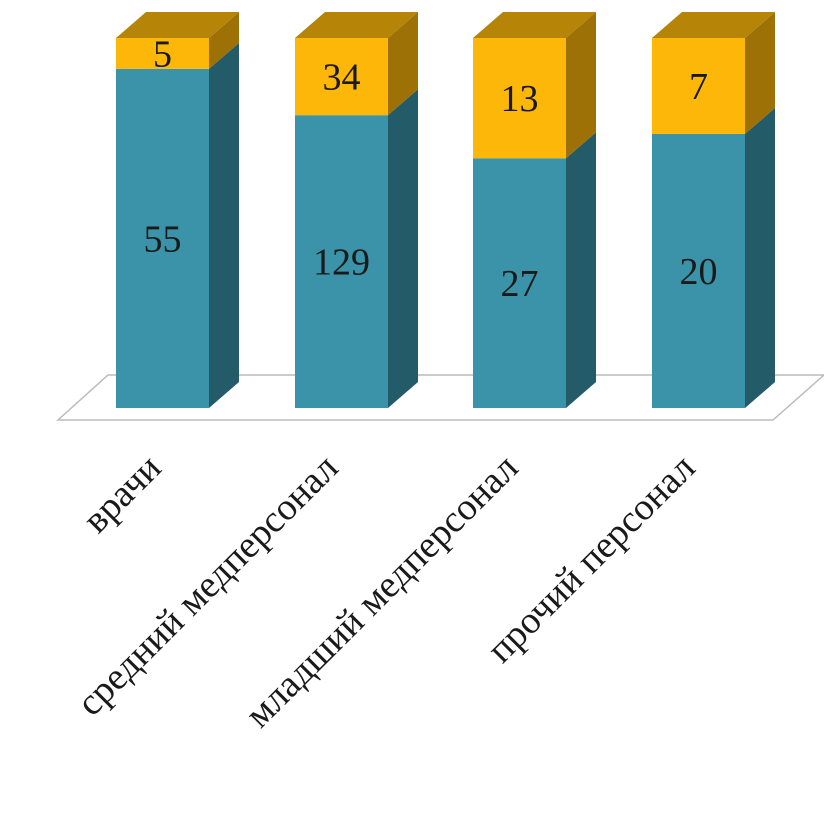 Image resolution: width=824 pixels, height=822 pixels. I want to click on data-label-series-2-1: 5, so click(162, 54).